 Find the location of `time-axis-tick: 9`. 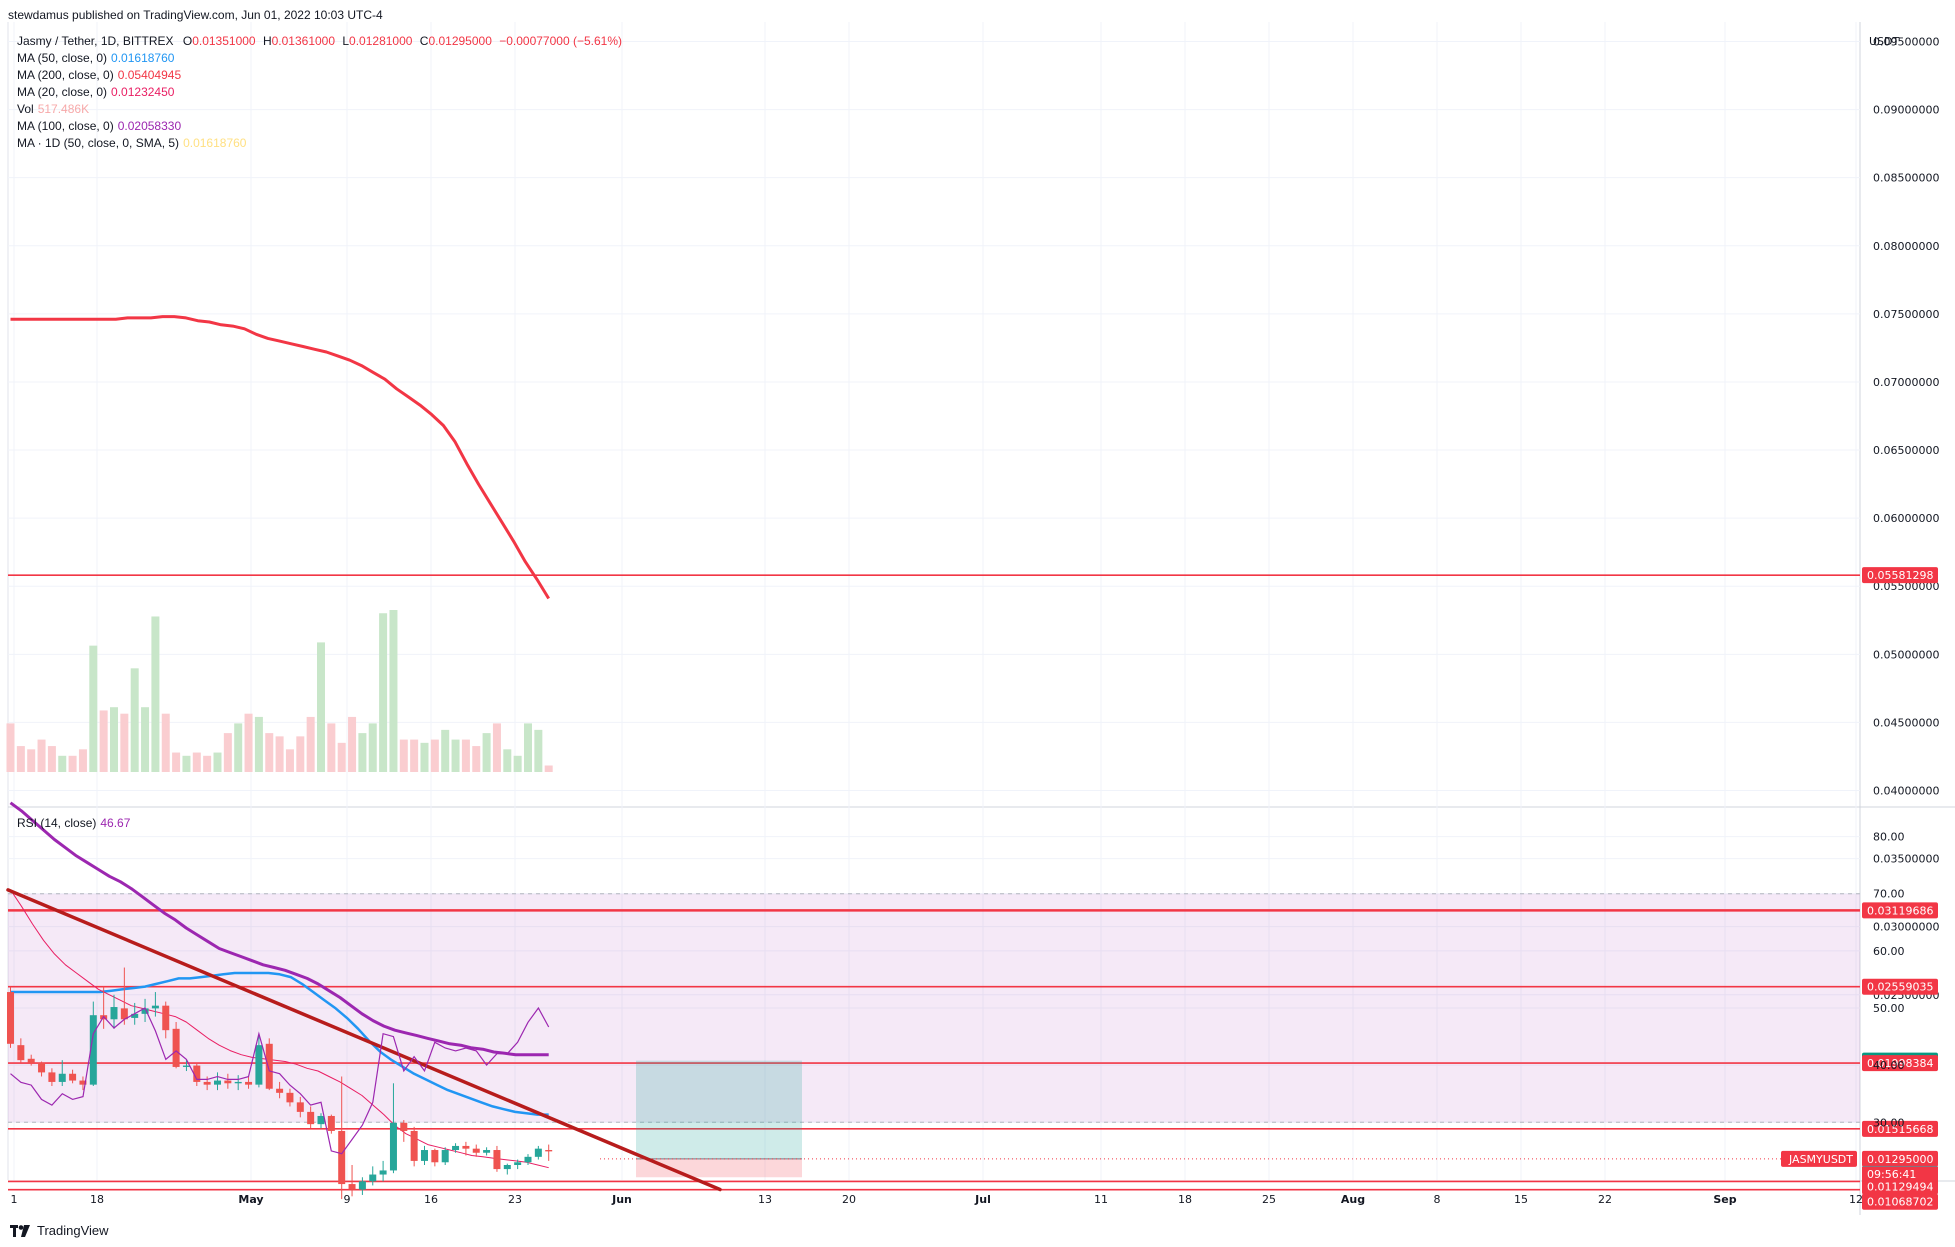

time-axis-tick: 9 is located at coordinates (347, 1199).